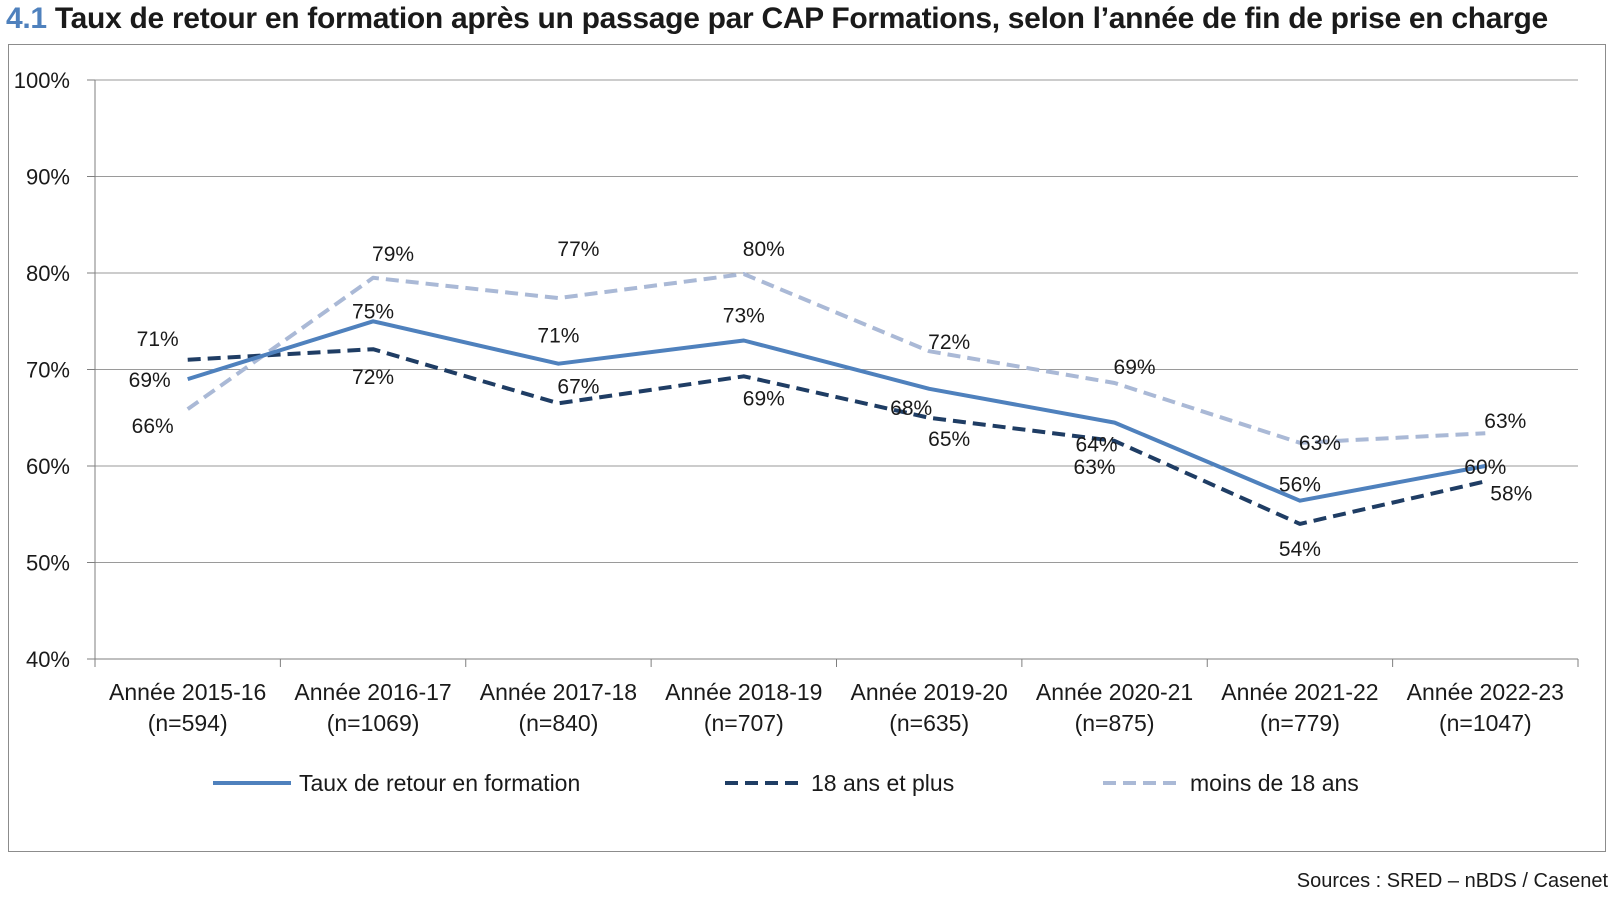  I want to click on legend-label: 18 ans et plus, so click(882, 783).